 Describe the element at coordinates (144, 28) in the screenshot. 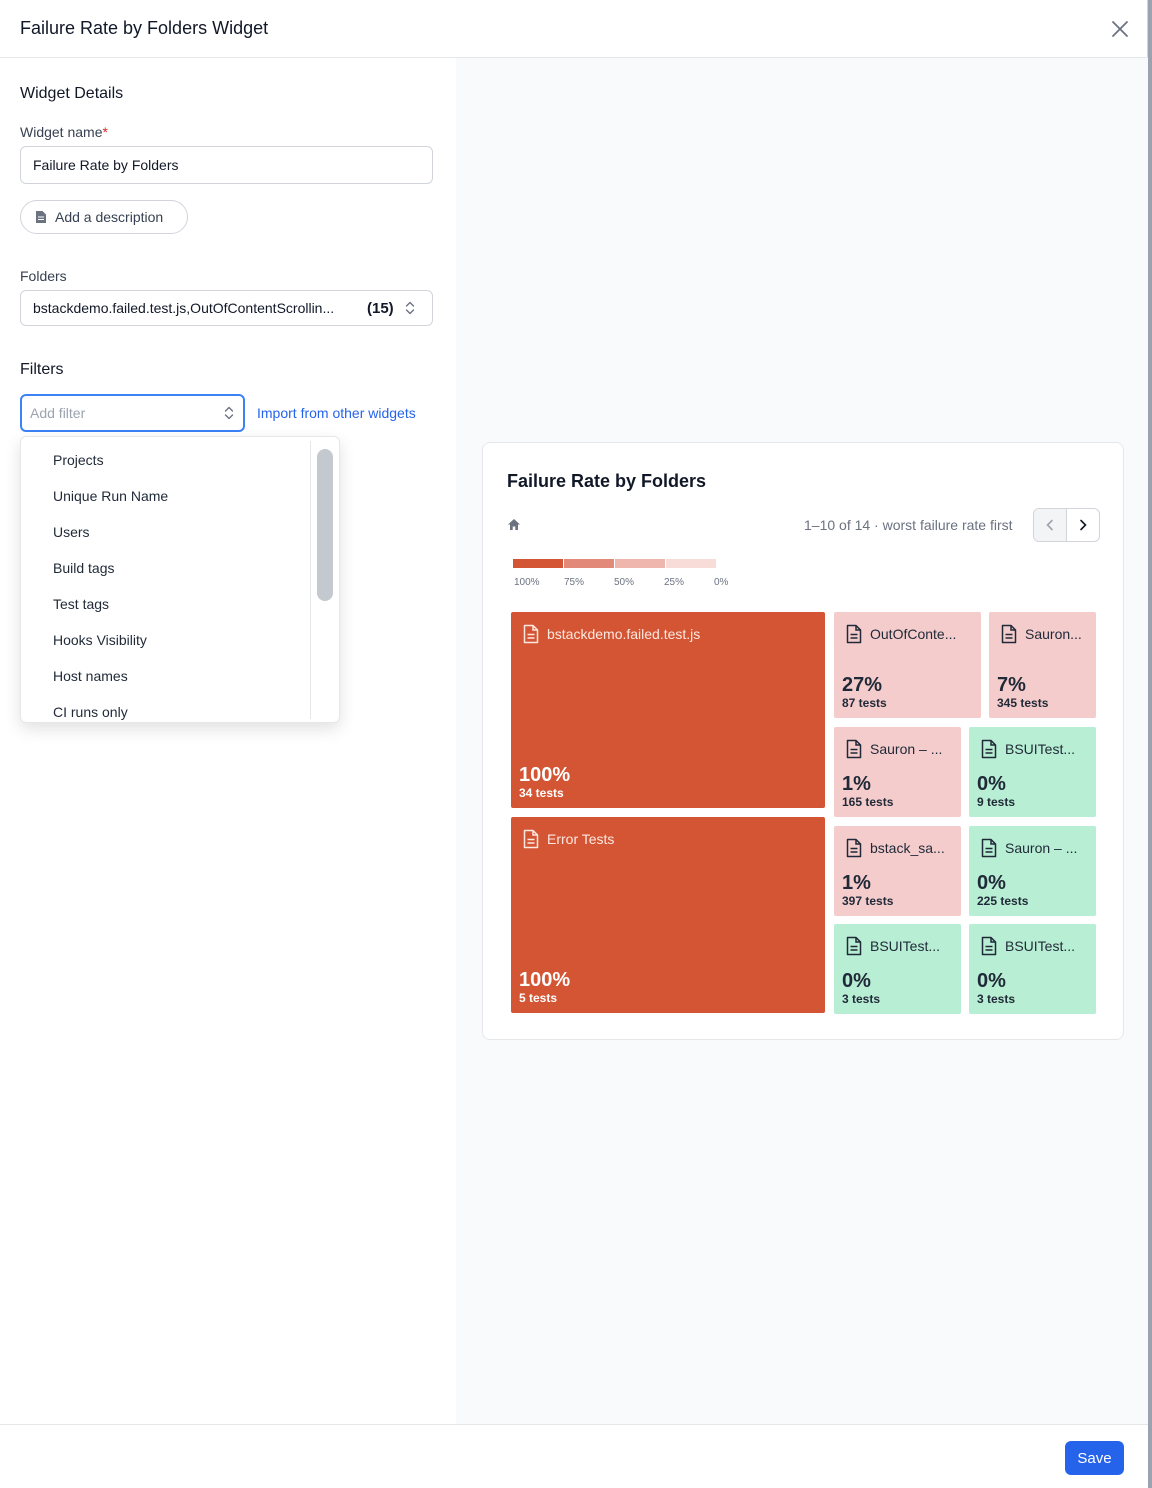

I see `modal-title: Failure Rate by Folders Widget` at that location.